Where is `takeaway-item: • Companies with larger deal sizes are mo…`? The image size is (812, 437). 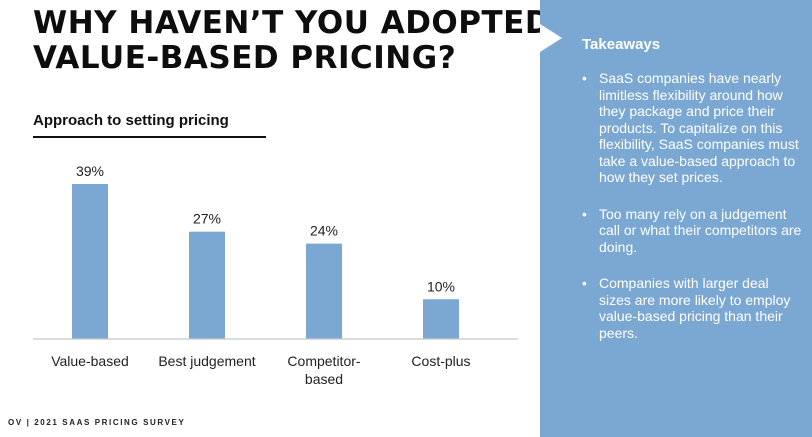 takeaway-item: • Companies with larger deal sizes are mo… is located at coordinates (693, 308).